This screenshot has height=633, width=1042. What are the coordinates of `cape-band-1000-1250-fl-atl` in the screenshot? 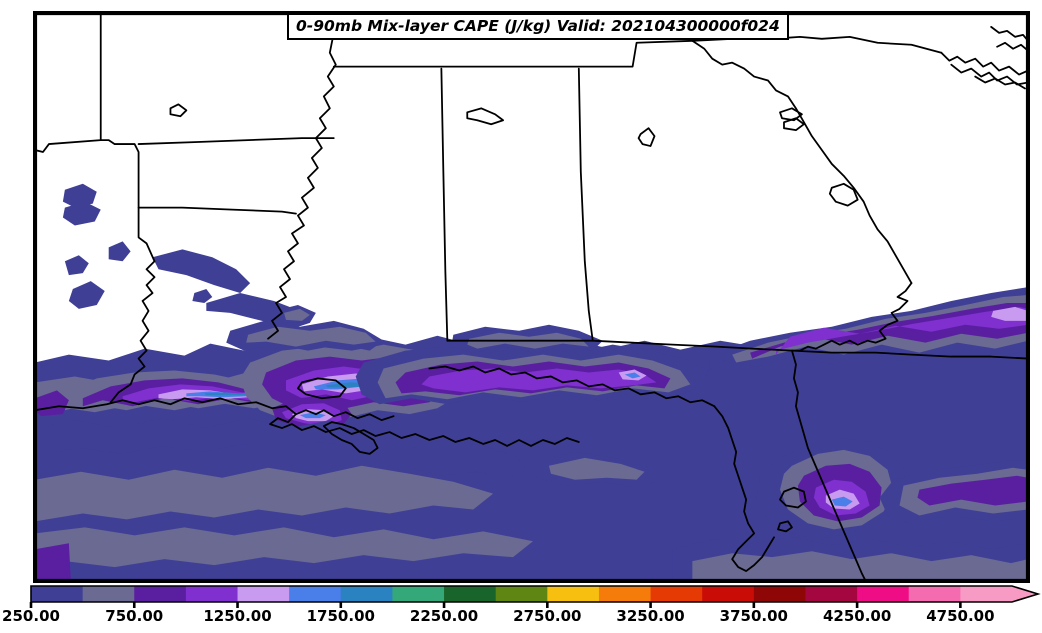 It's located at (902, 330).